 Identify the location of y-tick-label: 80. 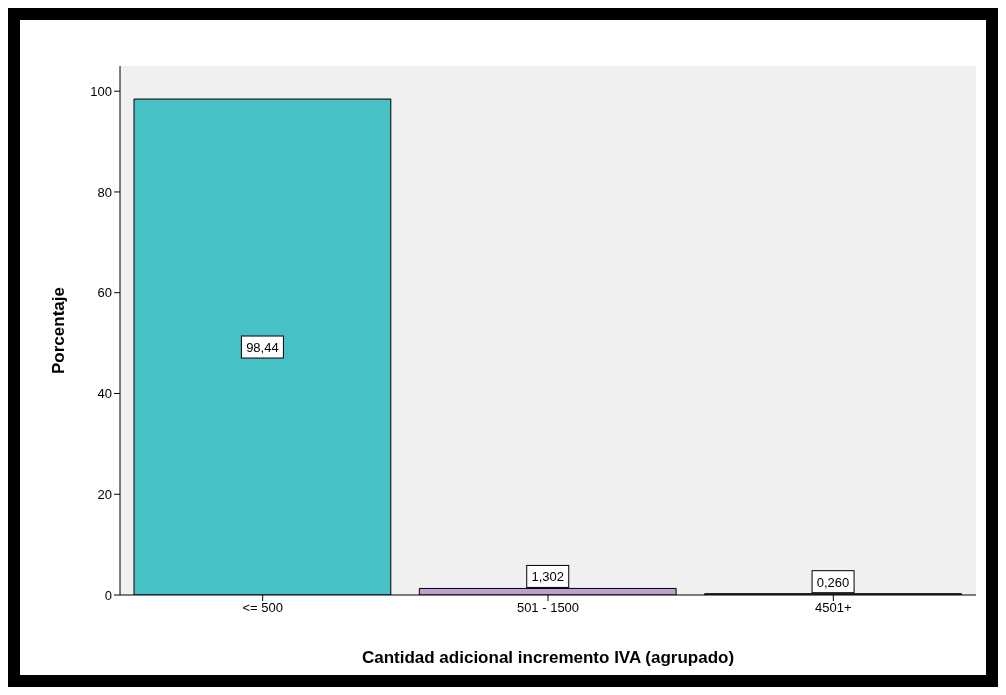
(104, 192).